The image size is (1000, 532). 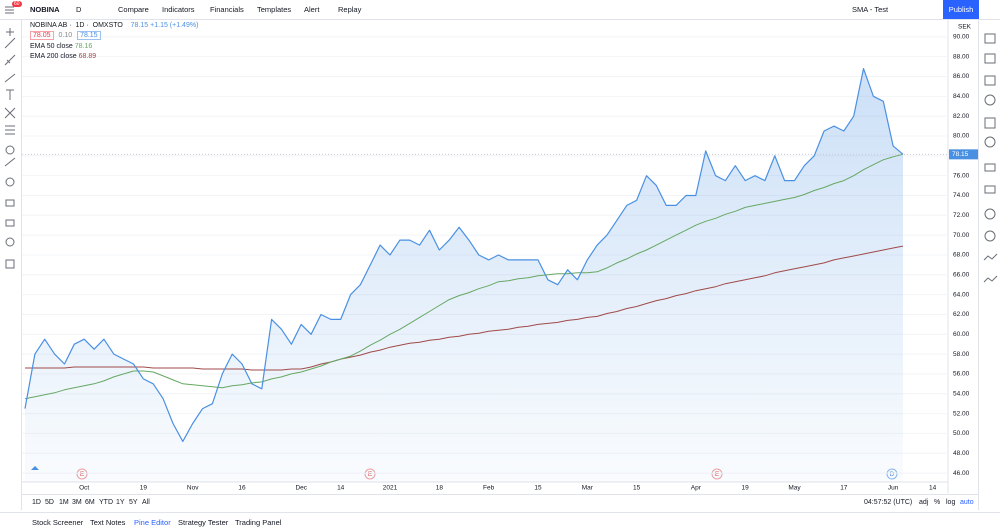 I want to click on y-tick-label: 84.00, so click(x=961, y=96).